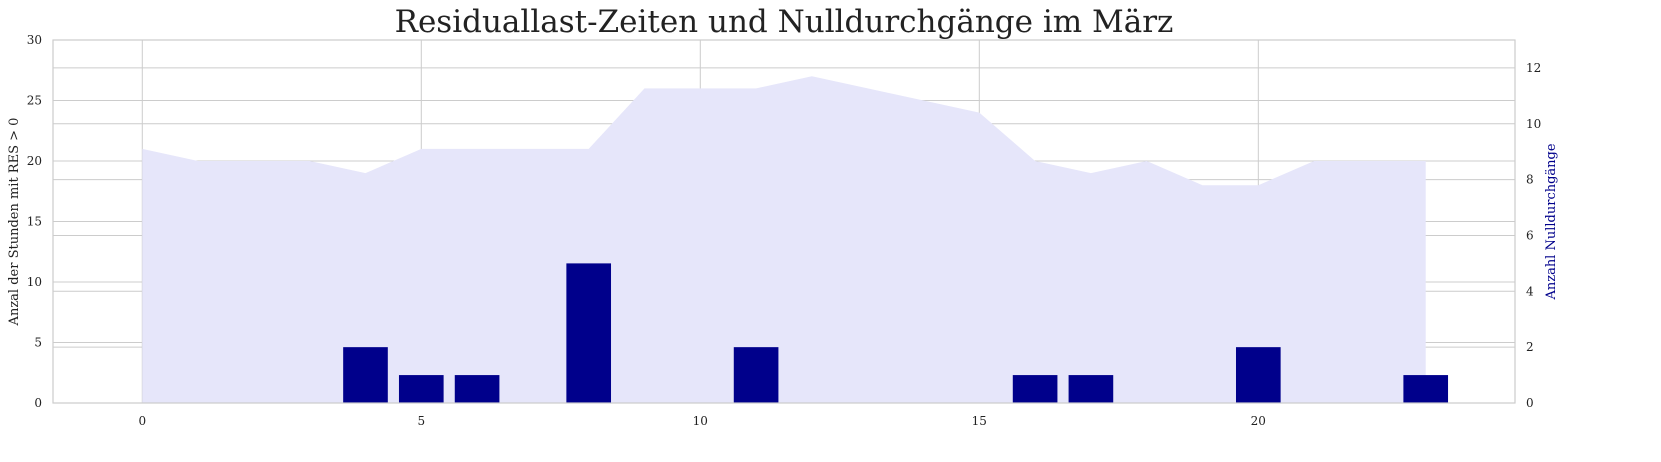 The width and height of the screenshot is (1661, 462). What do you see at coordinates (1533, 124) in the screenshot?
I see `right-tick-label: 10` at bounding box center [1533, 124].